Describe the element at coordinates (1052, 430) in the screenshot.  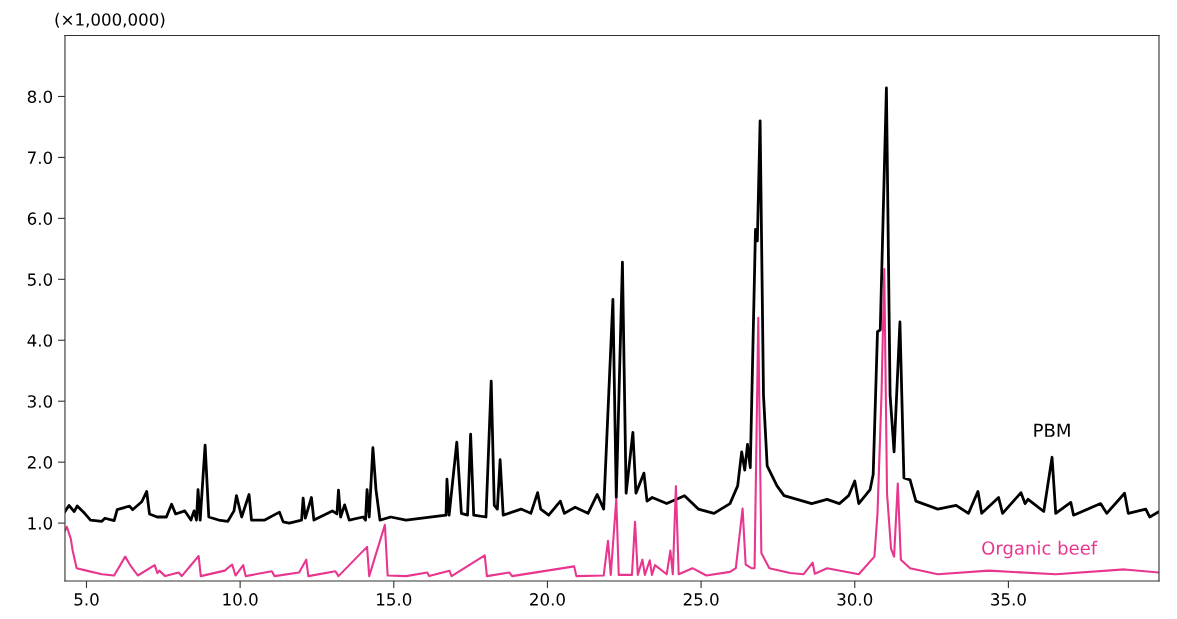
I see `annotation: PBM` at that location.